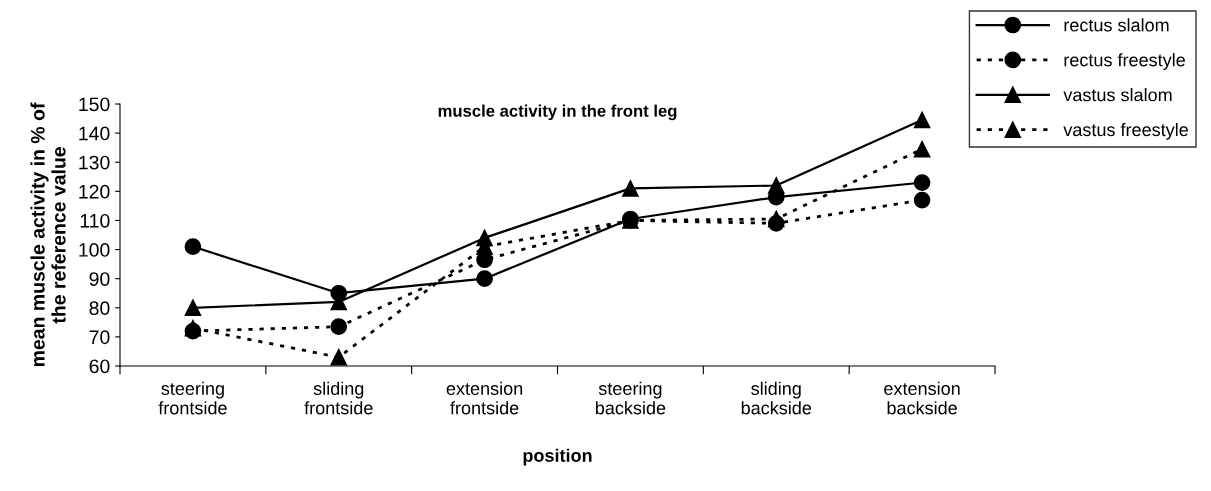  What do you see at coordinates (99, 337) in the screenshot?
I see `y-tick-label: 70` at bounding box center [99, 337].